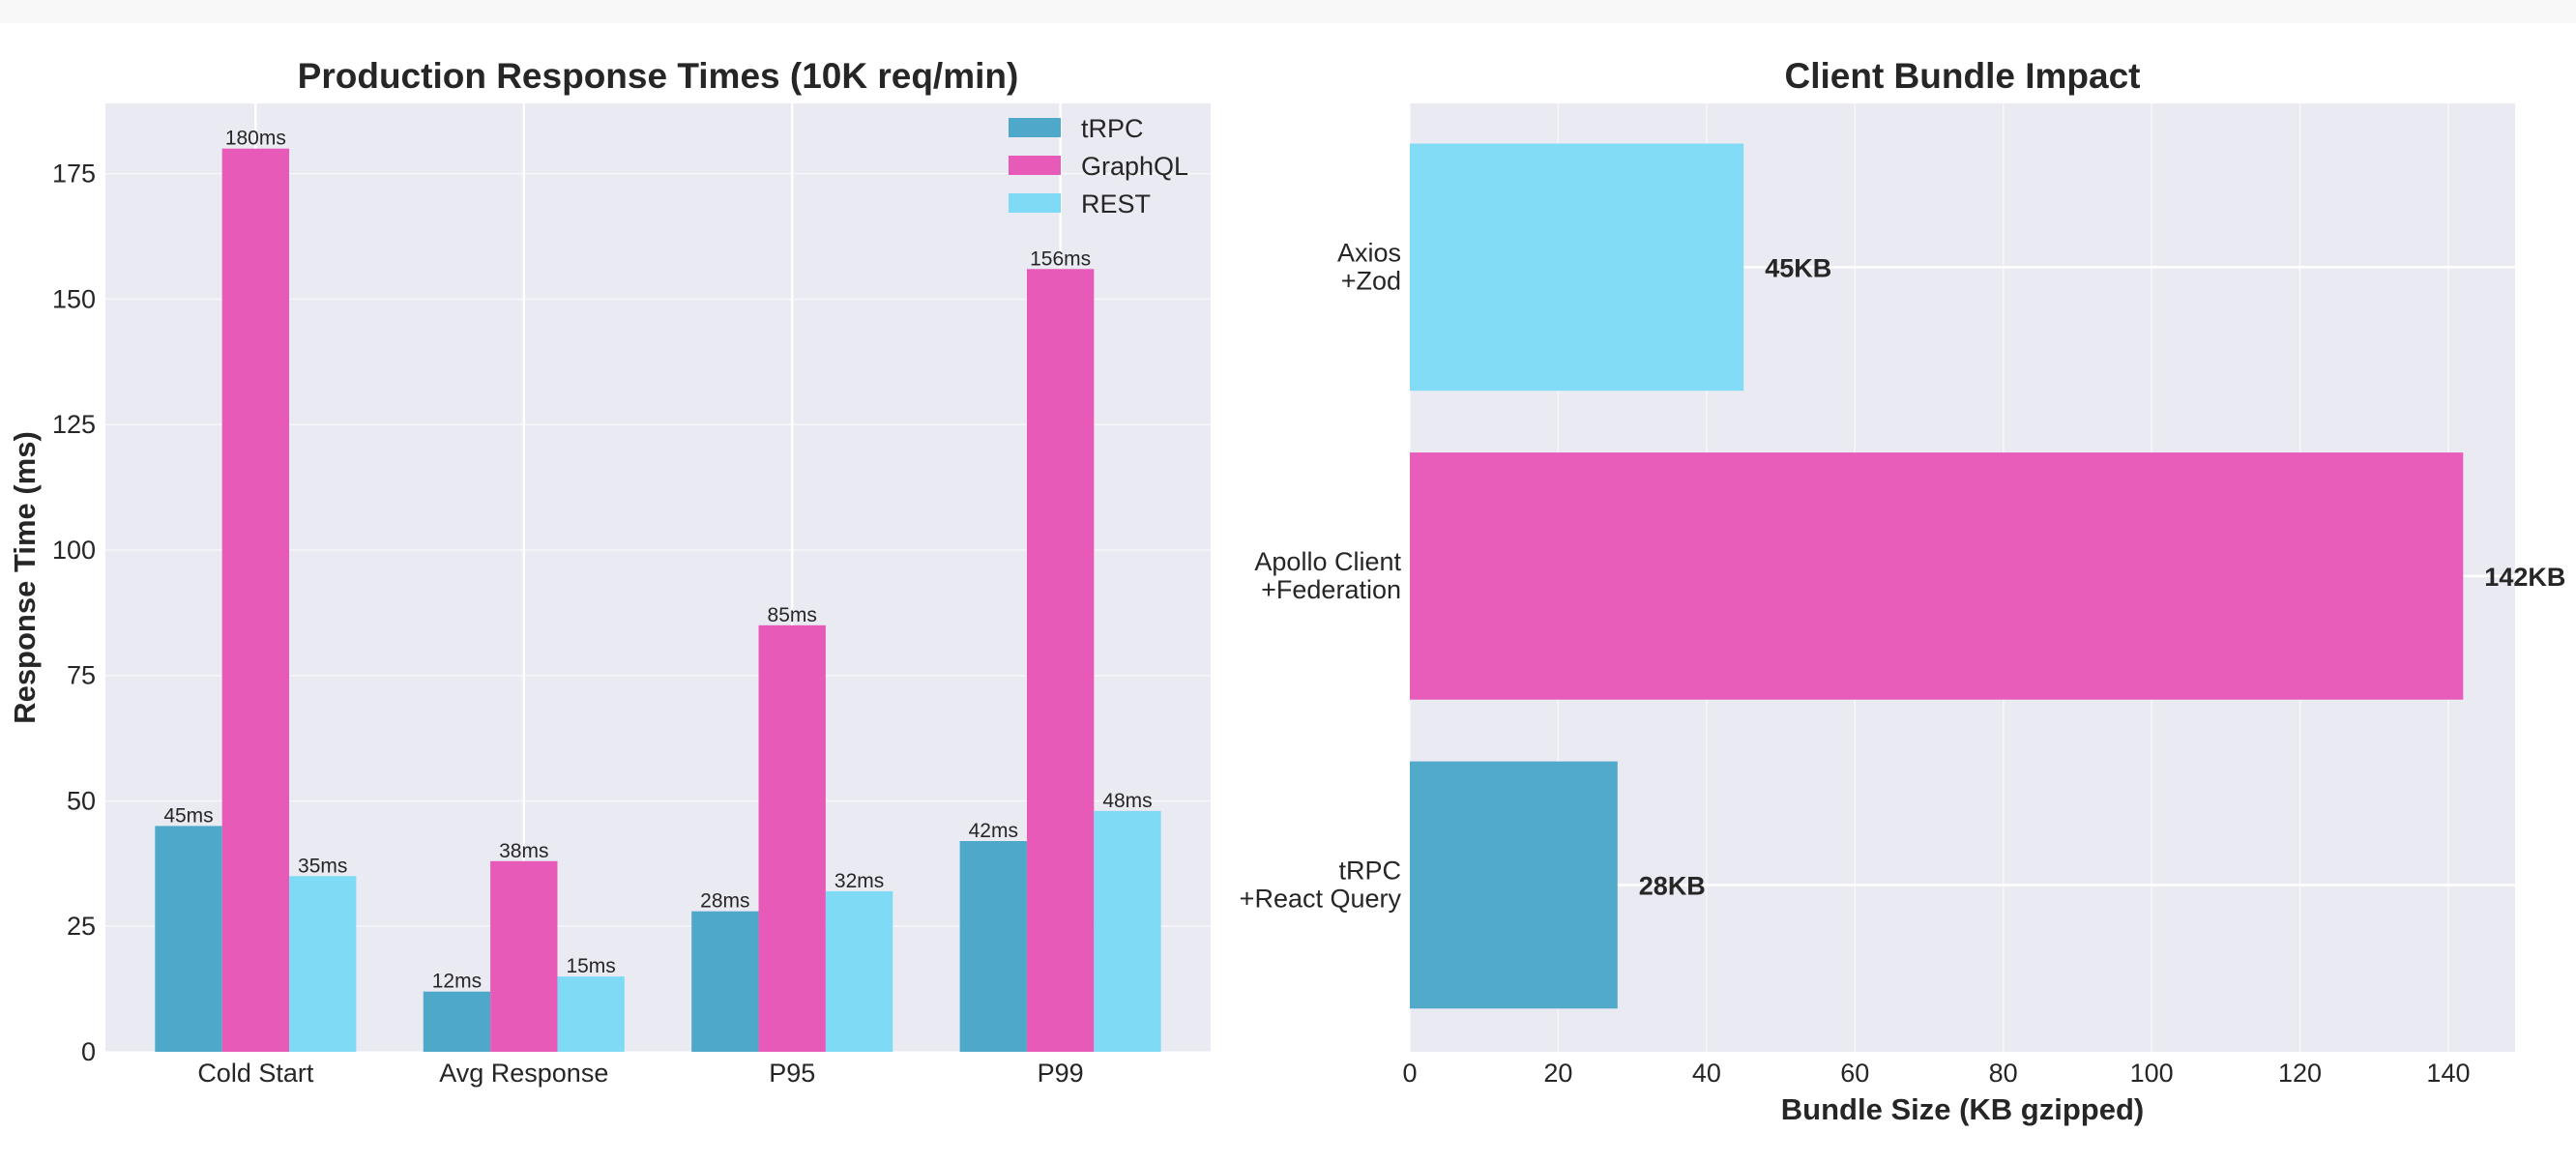 The image size is (2576, 1162). I want to click on x-tick-label: 20, so click(1557, 1073).